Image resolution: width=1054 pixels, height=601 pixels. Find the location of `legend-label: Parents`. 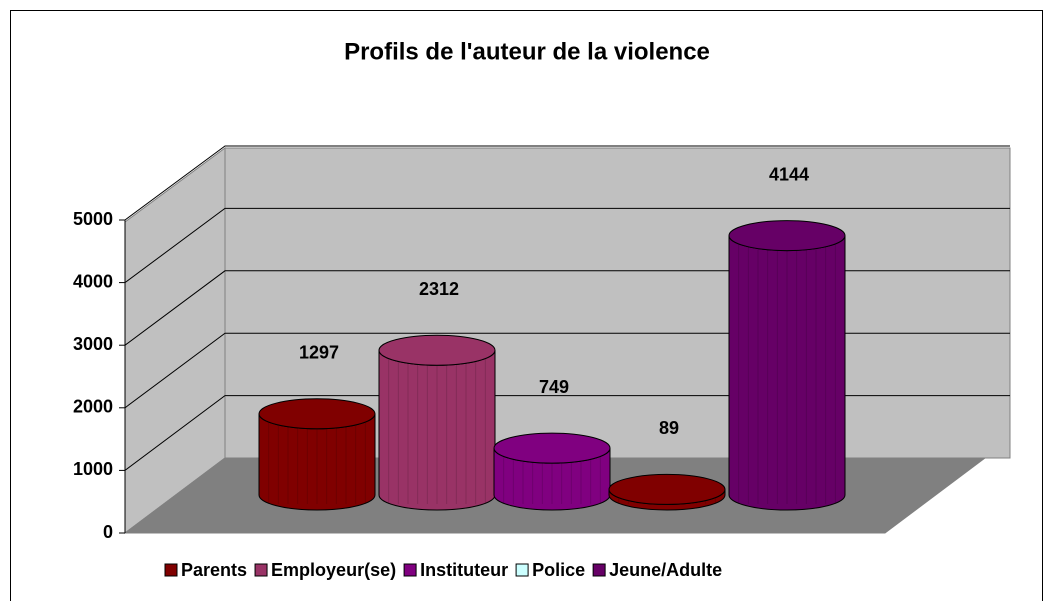

legend-label: Parents is located at coordinates (214, 570).